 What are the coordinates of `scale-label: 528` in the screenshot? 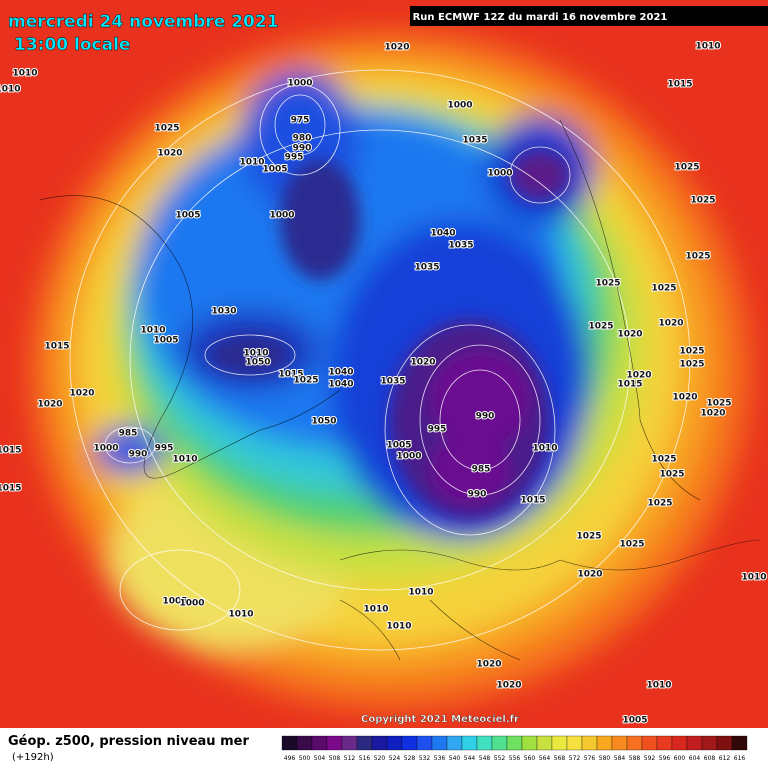 It's located at (410, 758).